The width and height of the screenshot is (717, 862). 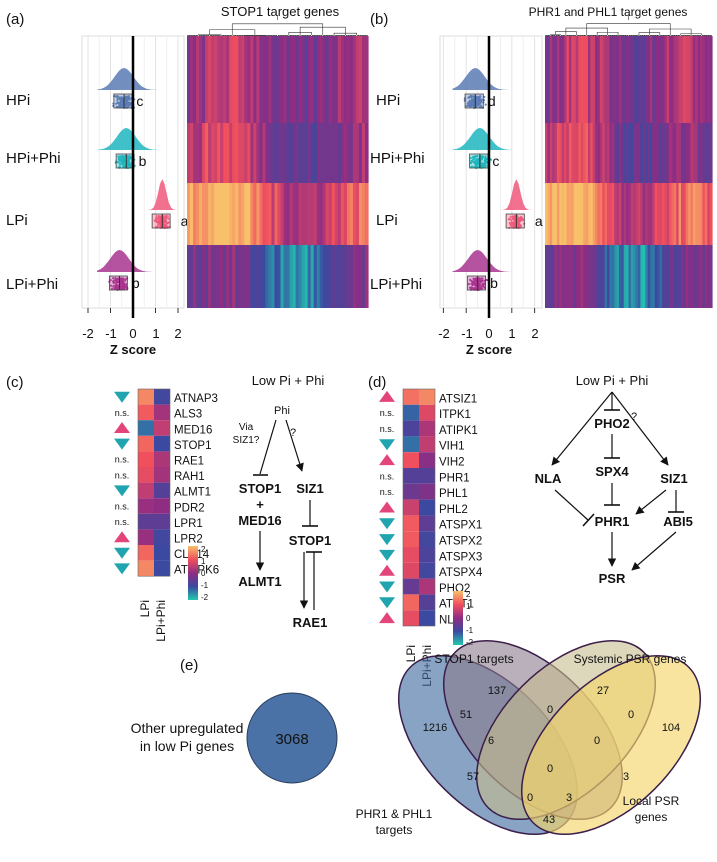 I want to click on up-marker, so click(x=387, y=570).